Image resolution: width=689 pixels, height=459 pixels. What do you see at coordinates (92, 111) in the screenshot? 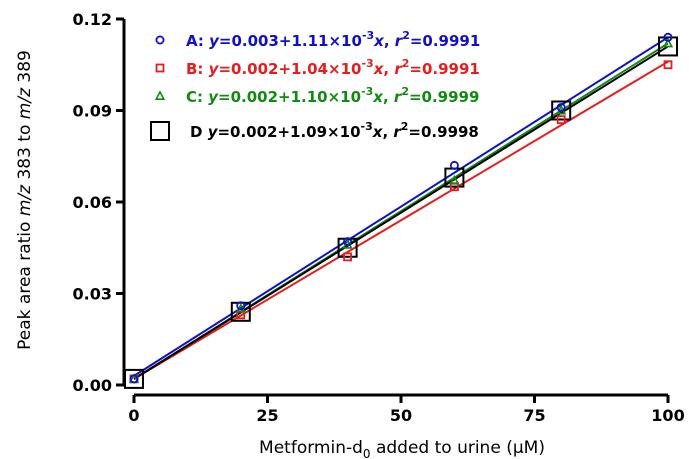
I see `y-tick-label: 0.09` at bounding box center [92, 111].